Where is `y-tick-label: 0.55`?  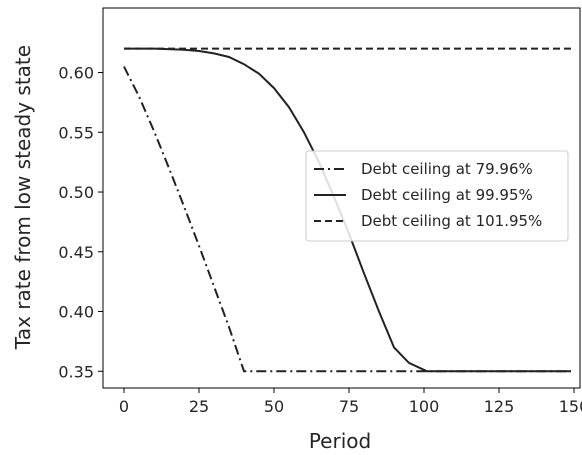 y-tick-label: 0.55 is located at coordinates (76, 132).